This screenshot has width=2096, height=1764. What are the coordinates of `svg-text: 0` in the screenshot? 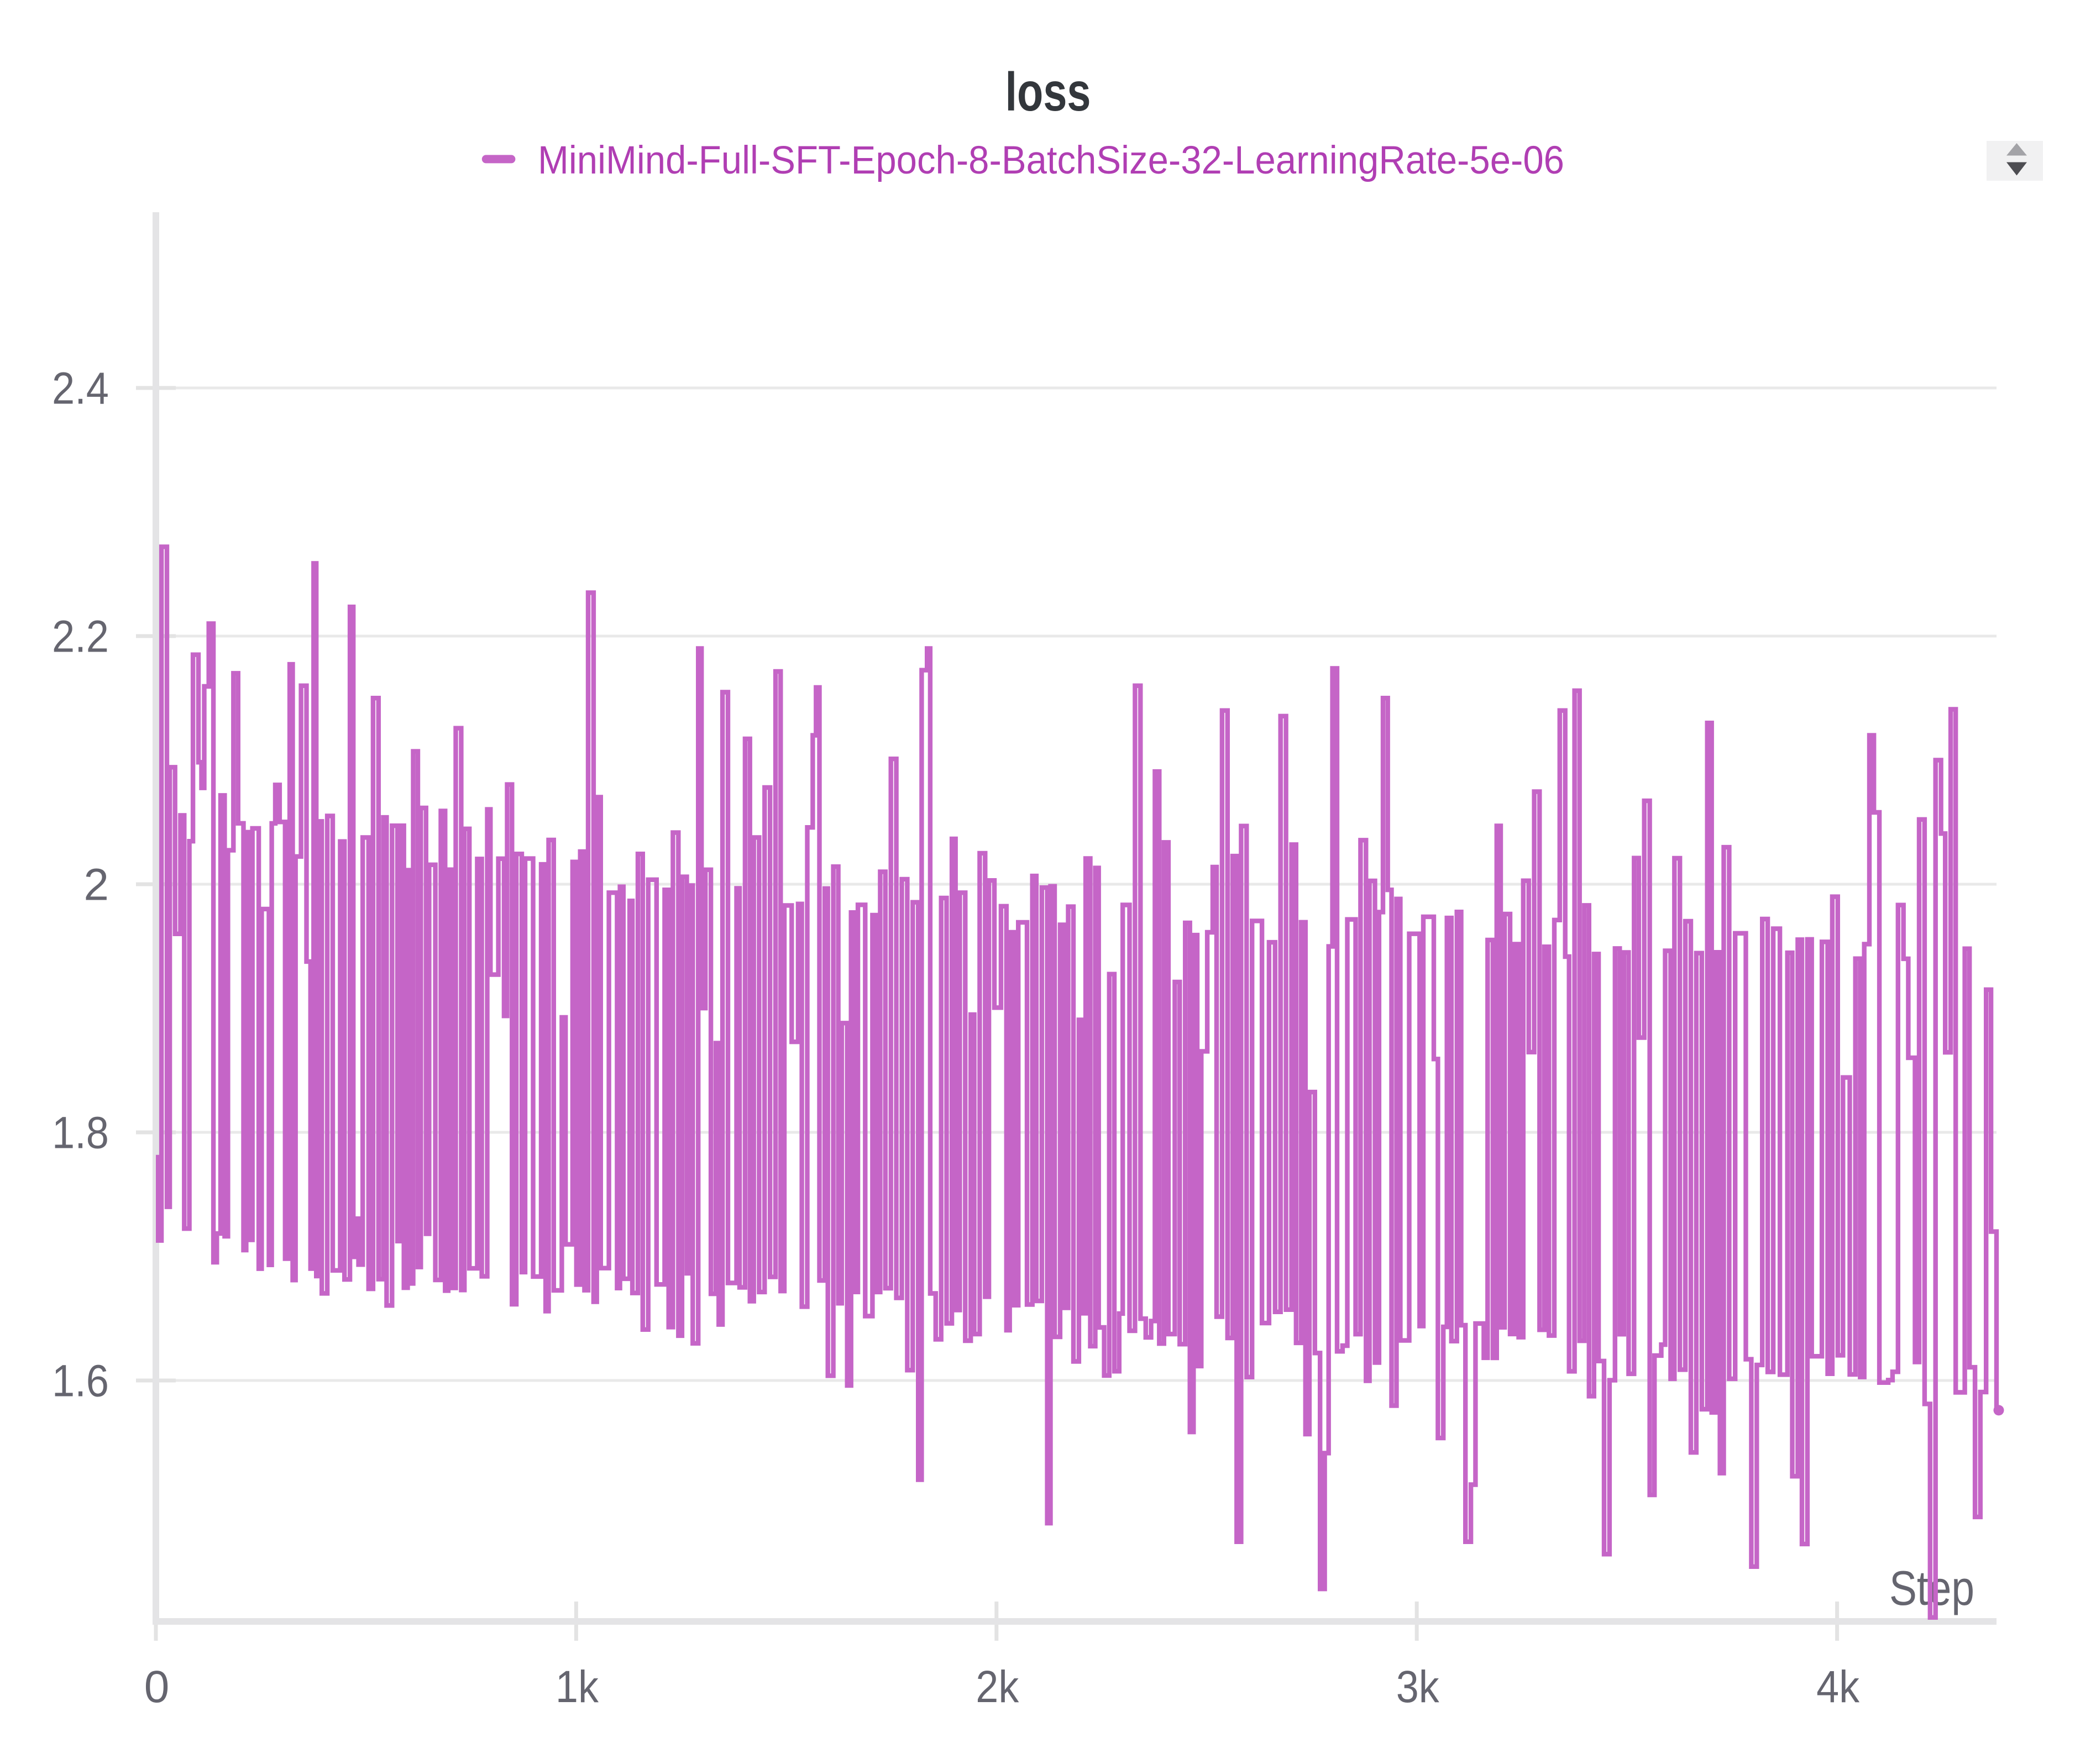 It's located at (157, 1687).